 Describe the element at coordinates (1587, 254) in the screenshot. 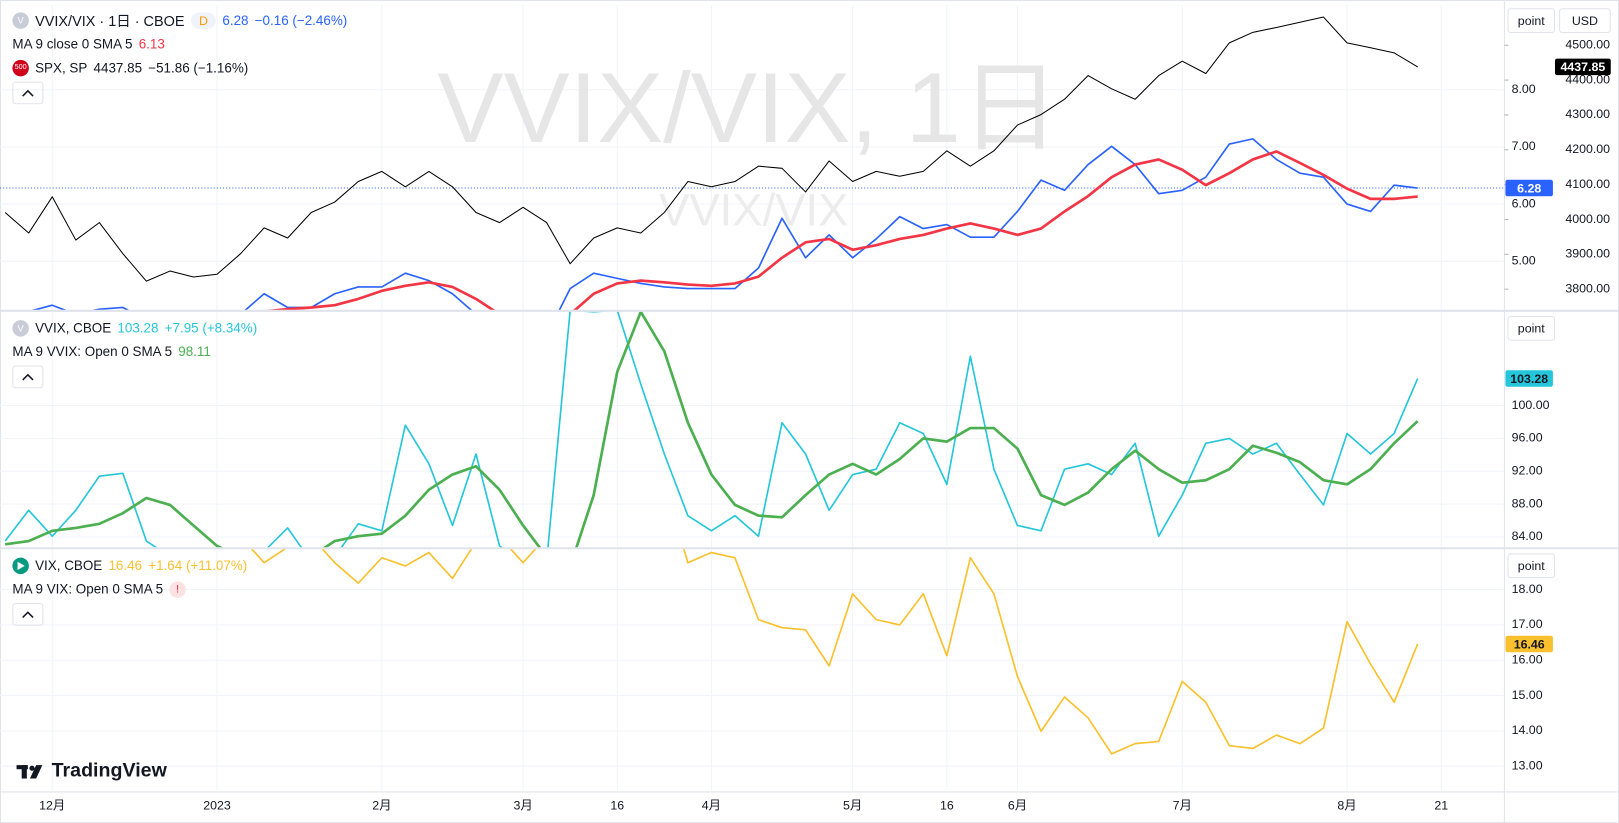

I see `y2-tick-label: 3900.00` at that location.